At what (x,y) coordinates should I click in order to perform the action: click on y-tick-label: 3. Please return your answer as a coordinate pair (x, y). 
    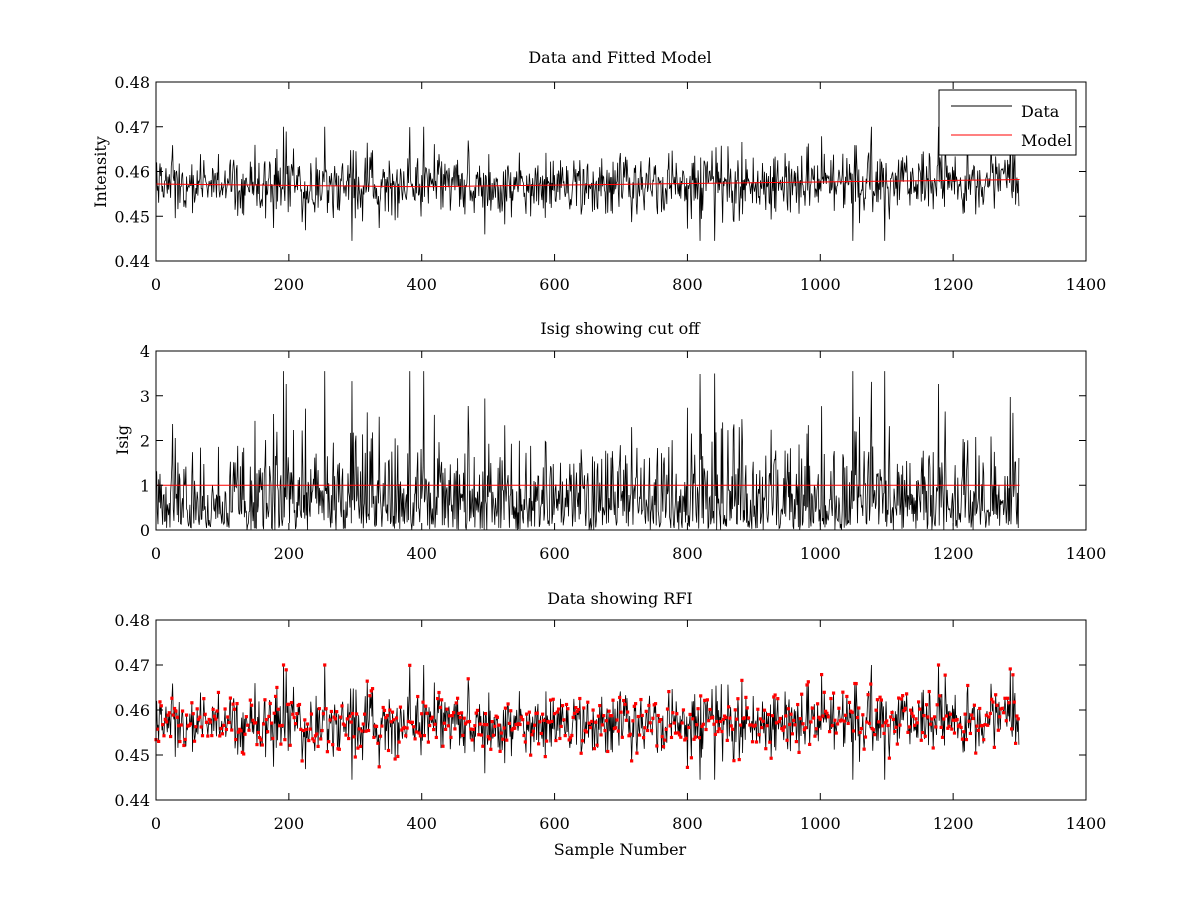
    Looking at the image, I should click on (145, 396).